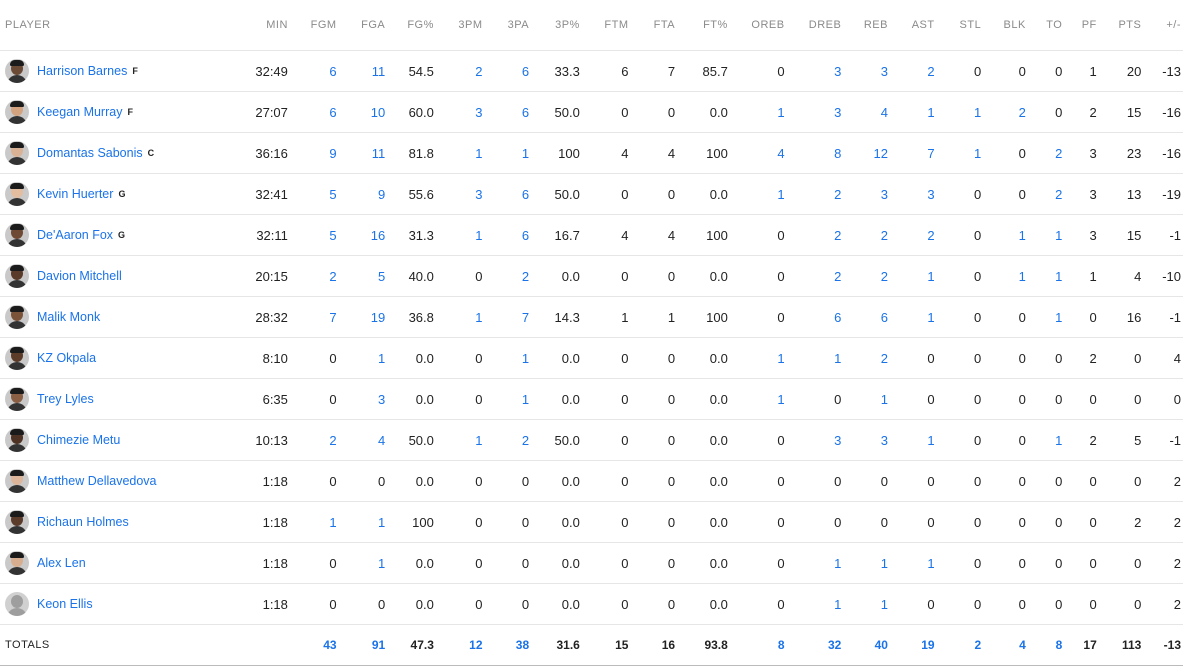 This screenshot has width=1192, height=672. What do you see at coordinates (314, 317) in the screenshot?
I see `stat-fgm: 7` at bounding box center [314, 317].